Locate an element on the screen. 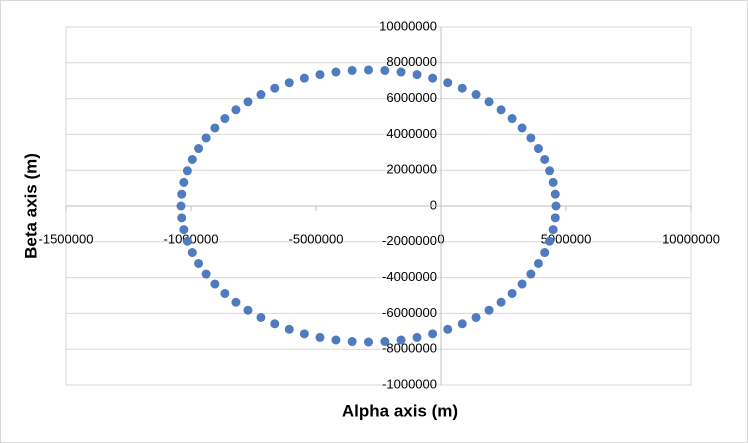  y-tick-label: 8000000 is located at coordinates (411, 61).